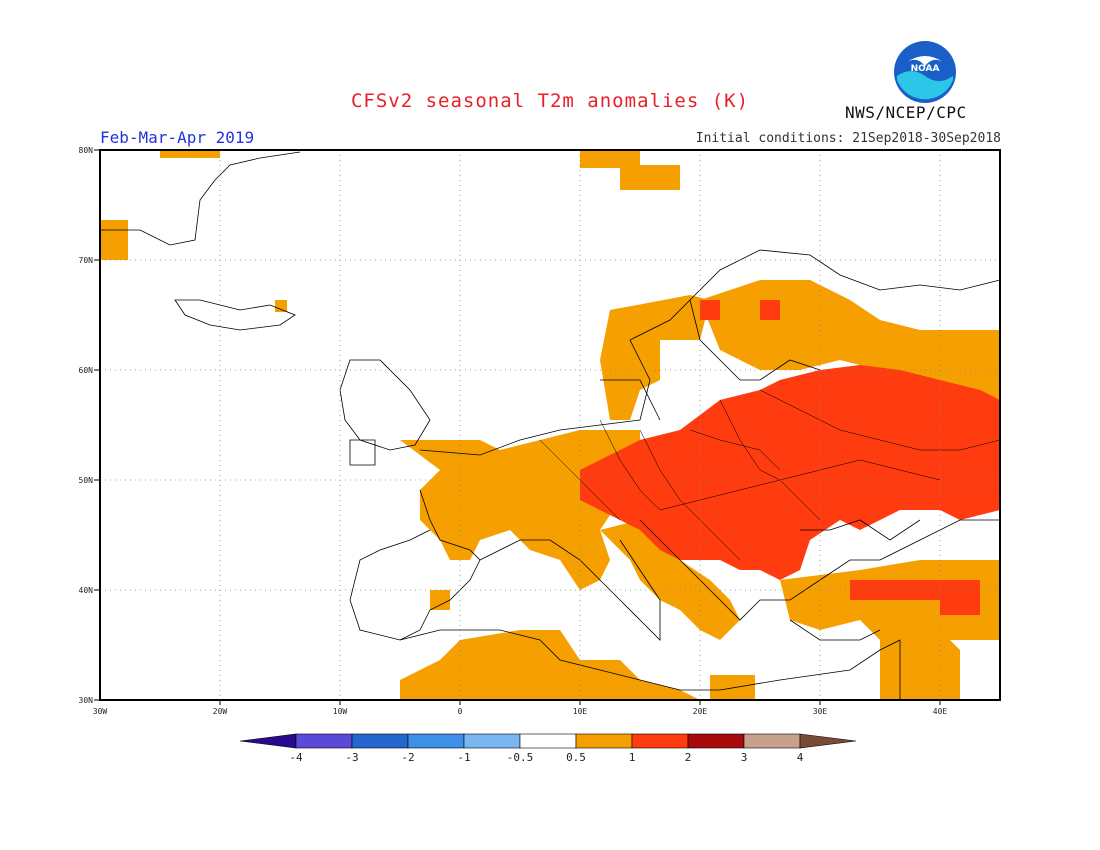 Image resolution: width=1100 pixels, height=850 pixels. Describe the element at coordinates (820, 711) in the screenshot. I see `lon-label: 30E` at that location.